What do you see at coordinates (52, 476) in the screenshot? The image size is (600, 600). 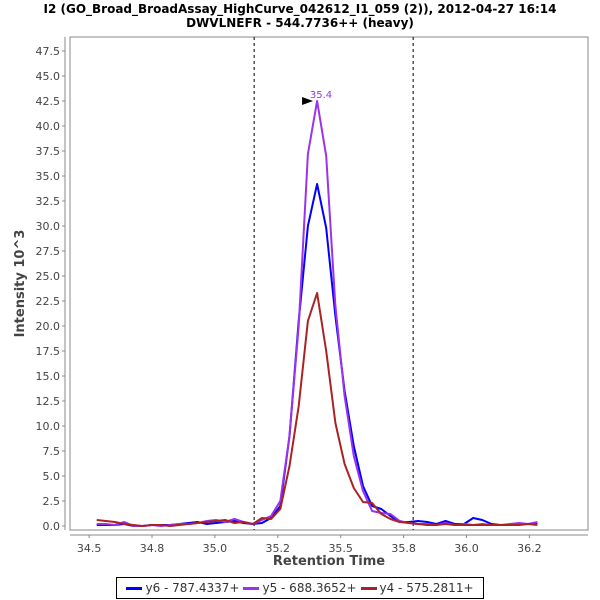 I see `y-tick-label: 5.0` at bounding box center [52, 476].